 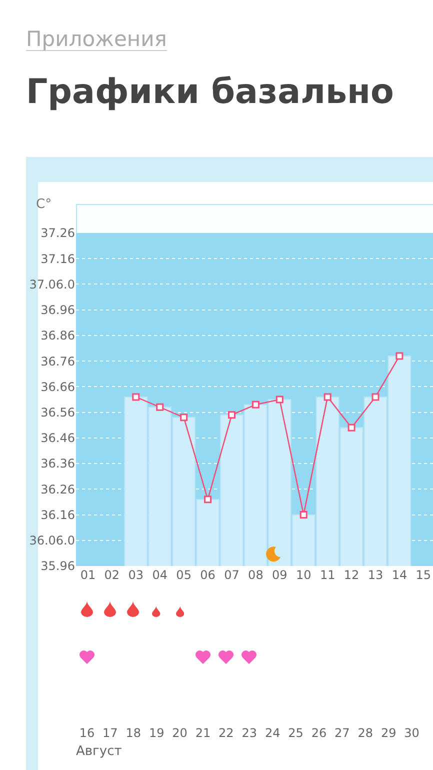 What do you see at coordinates (136, 575) in the screenshot?
I see `x-tick-label: 03` at bounding box center [136, 575].